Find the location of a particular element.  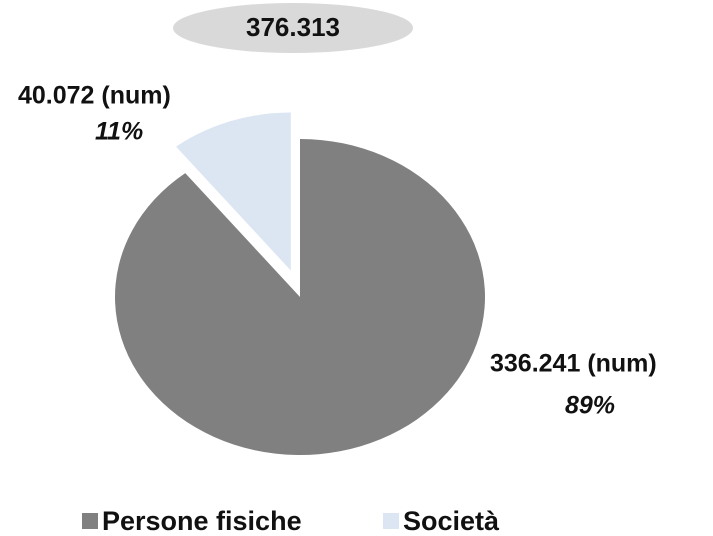

legend-label: Società is located at coordinates (451, 521).